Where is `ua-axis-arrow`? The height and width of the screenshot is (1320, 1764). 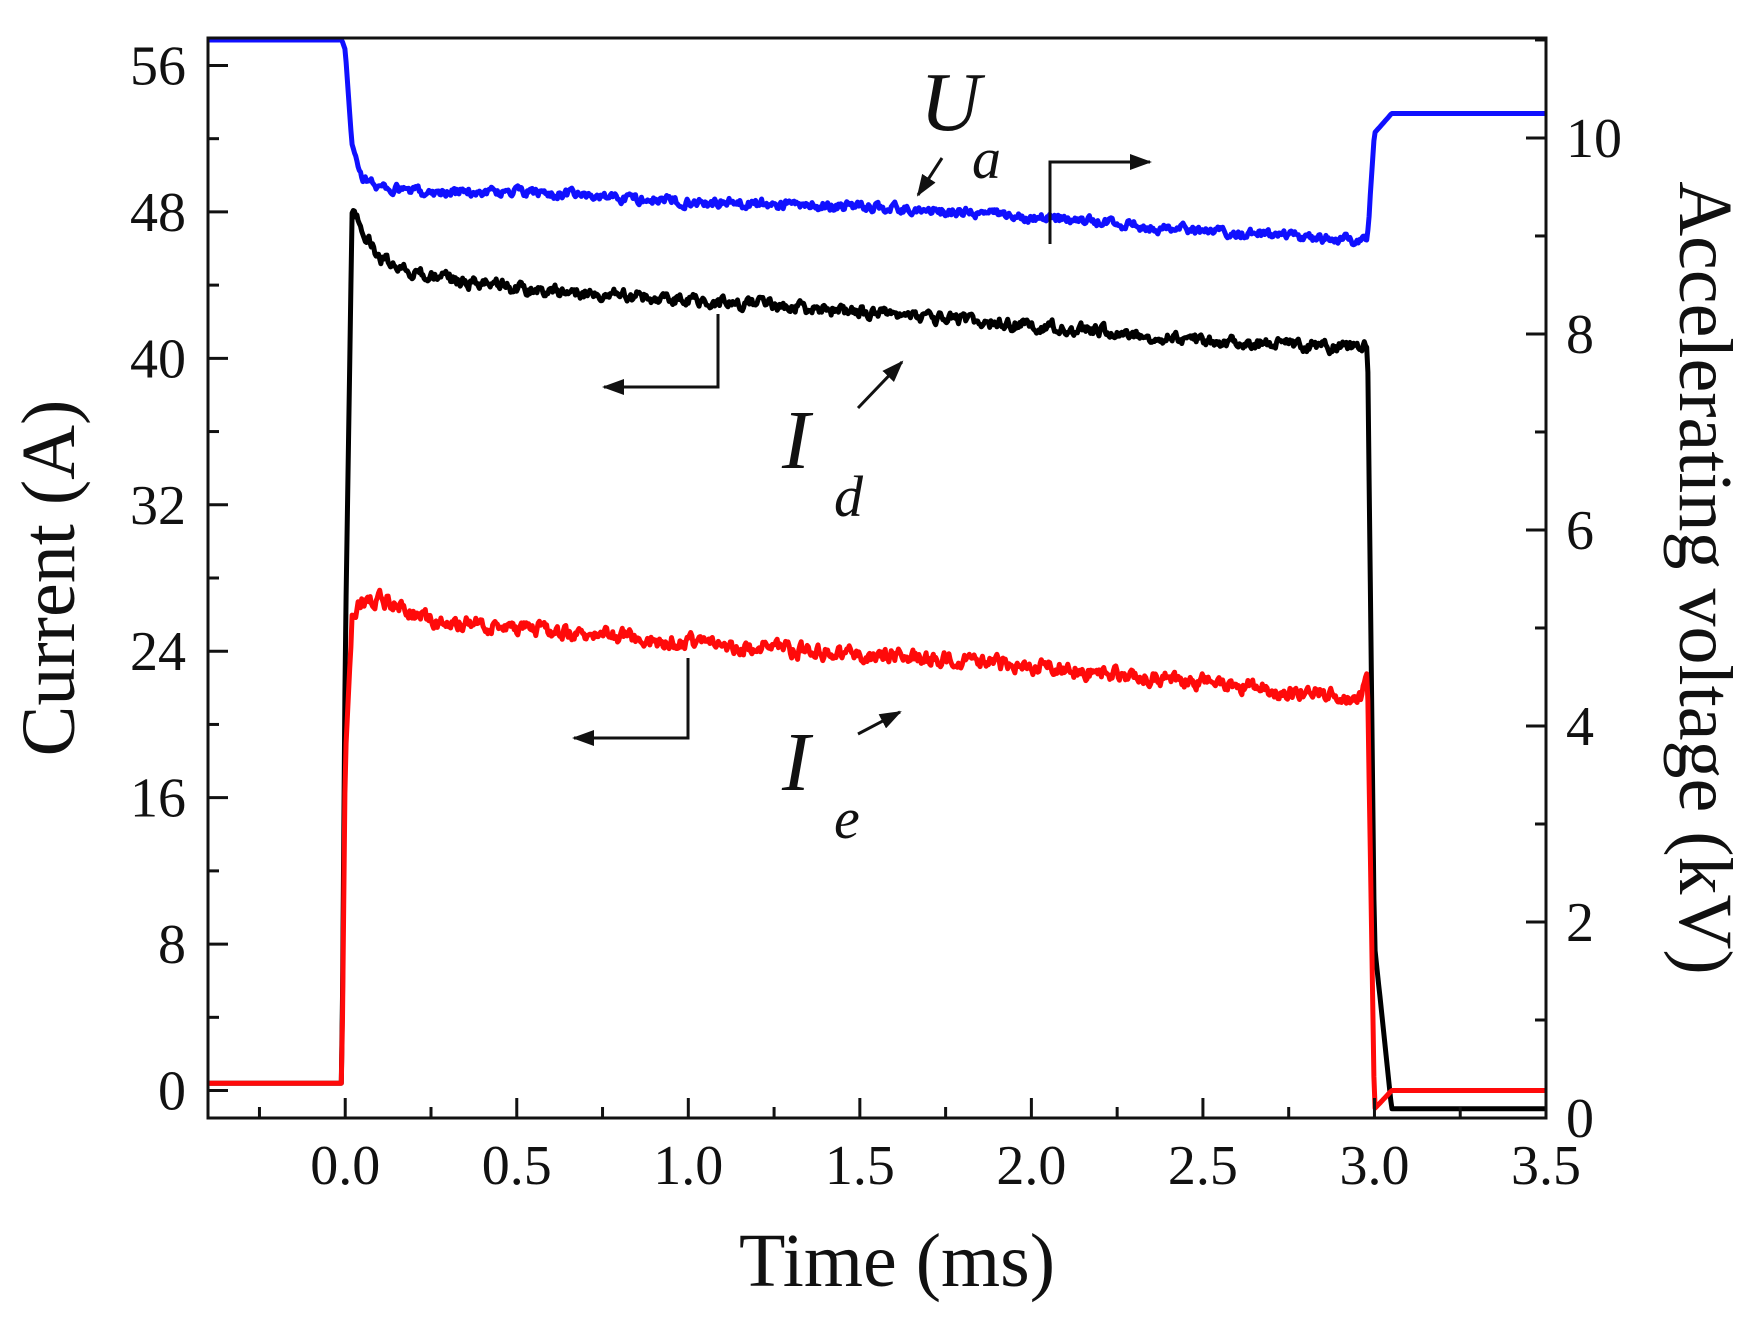 ua-axis-arrow is located at coordinates (1100, 199).